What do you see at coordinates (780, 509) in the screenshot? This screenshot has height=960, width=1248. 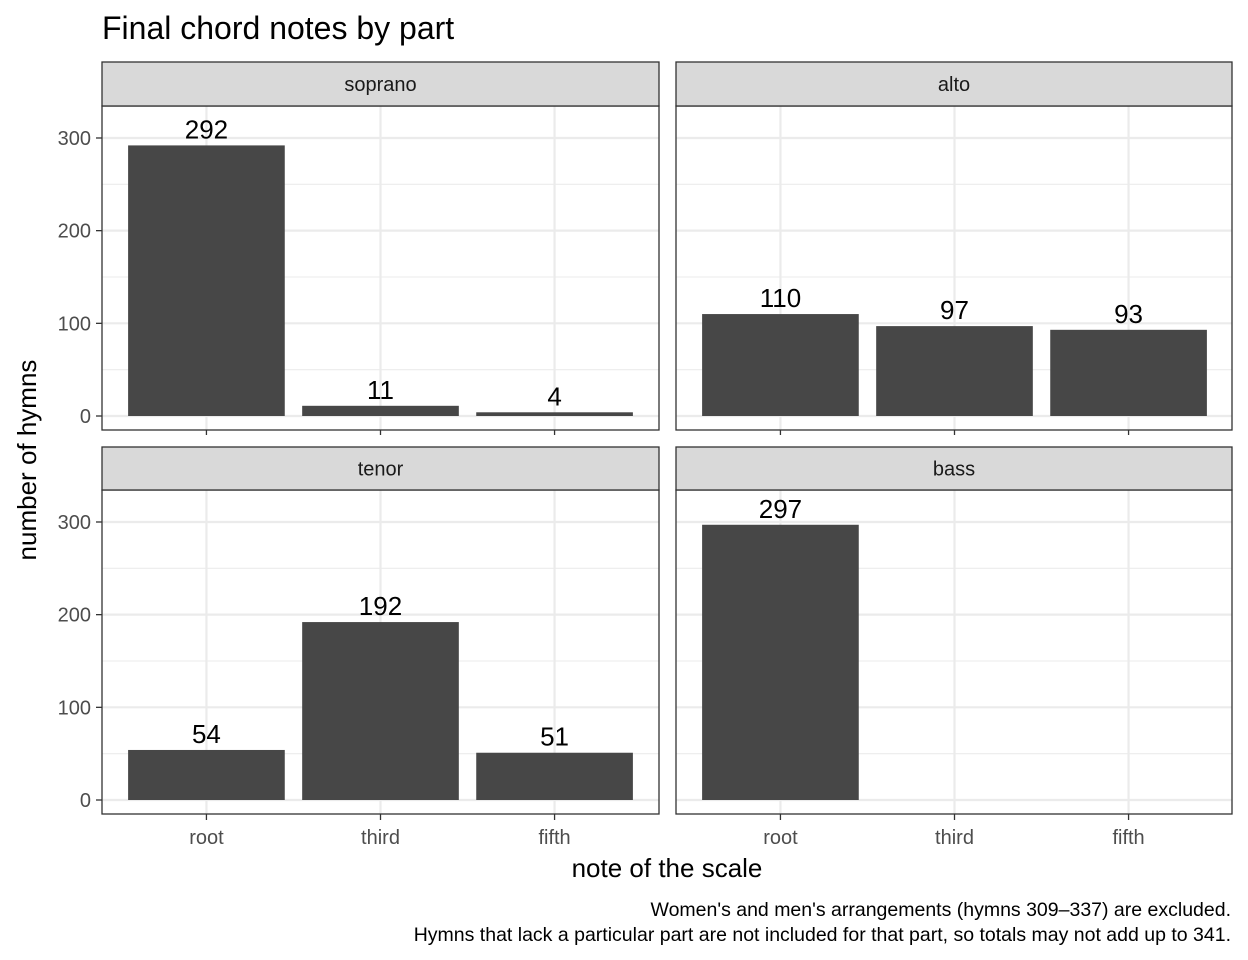 I see `bar-label-bass-root: 297` at bounding box center [780, 509].